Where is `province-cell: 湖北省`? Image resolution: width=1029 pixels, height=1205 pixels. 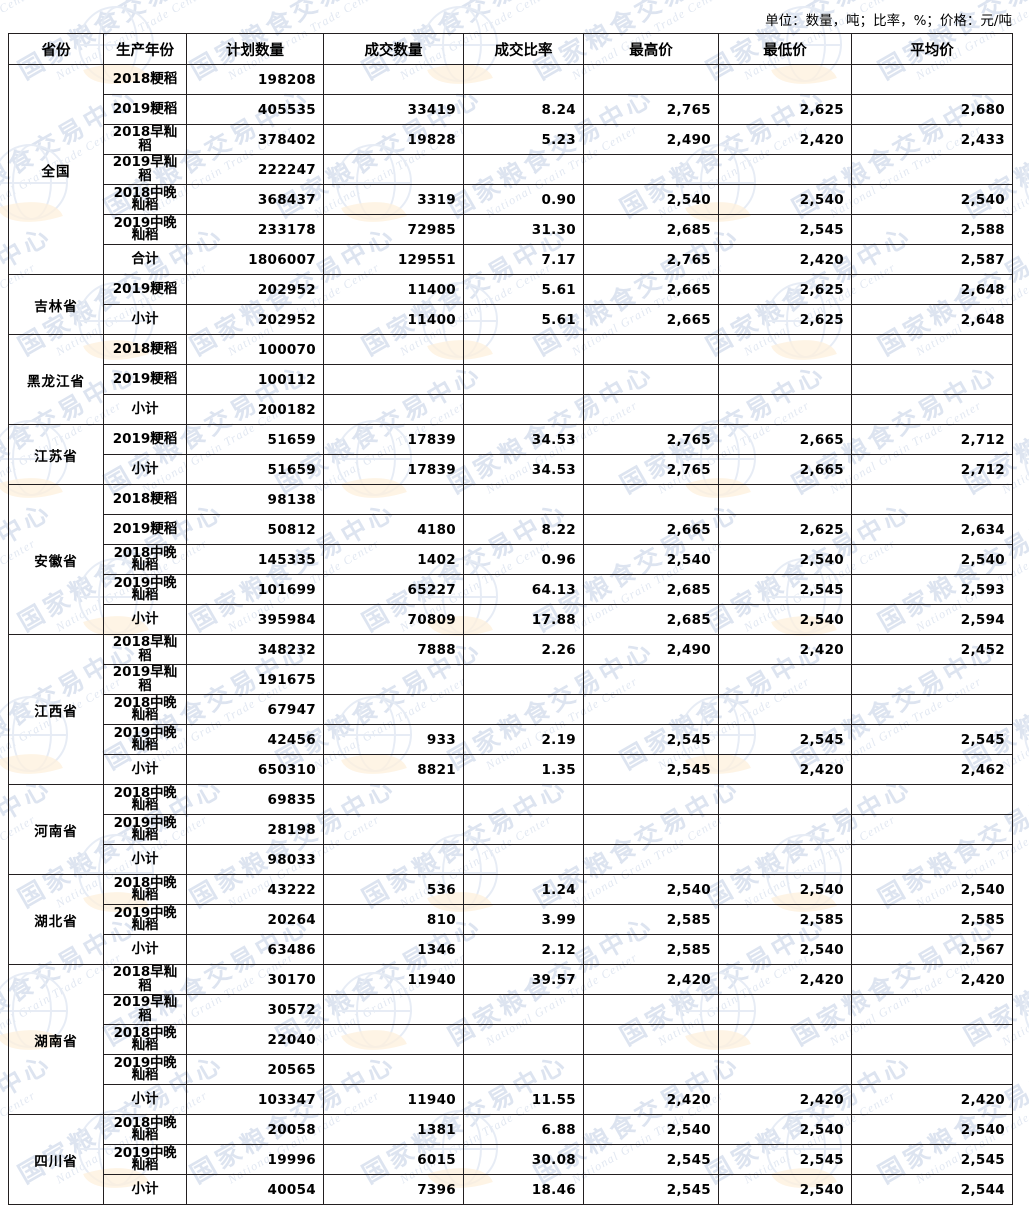 province-cell: 湖北省 is located at coordinates (56, 919).